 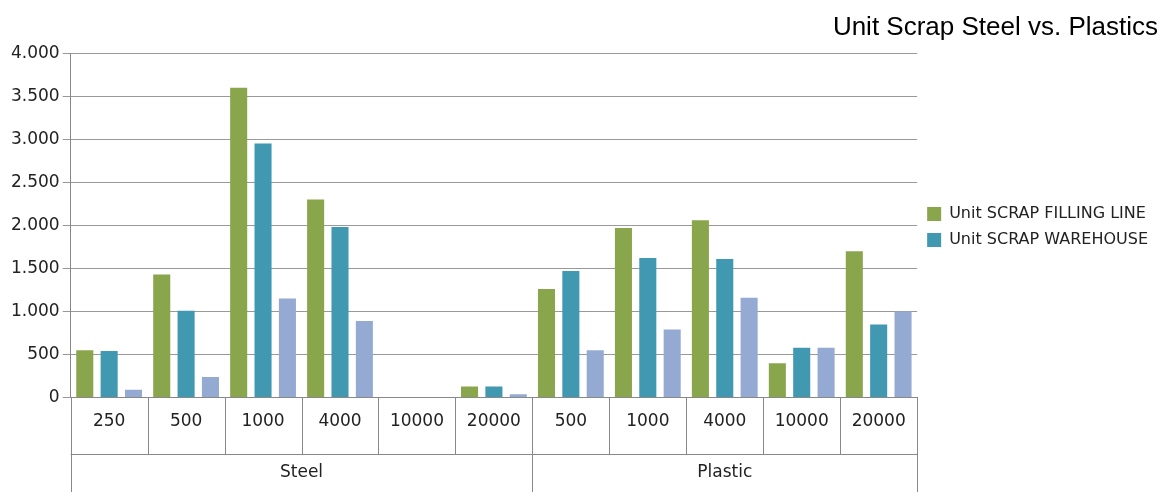 I want to click on y-tick-label: 0, so click(x=54, y=396).